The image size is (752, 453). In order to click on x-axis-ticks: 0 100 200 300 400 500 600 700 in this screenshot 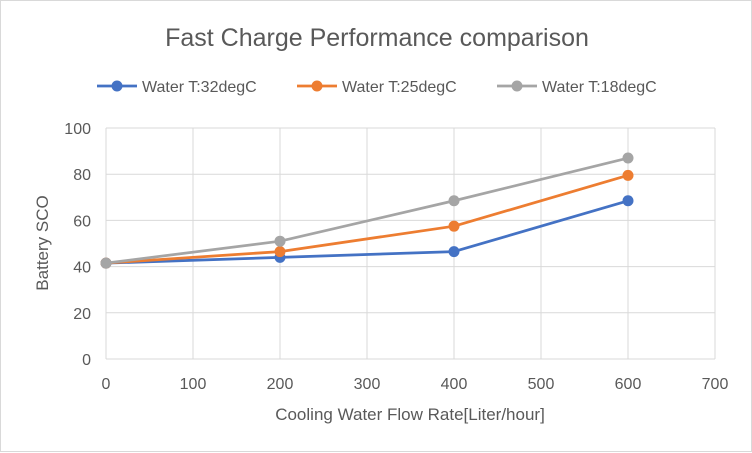, I will do `click(415, 384)`.